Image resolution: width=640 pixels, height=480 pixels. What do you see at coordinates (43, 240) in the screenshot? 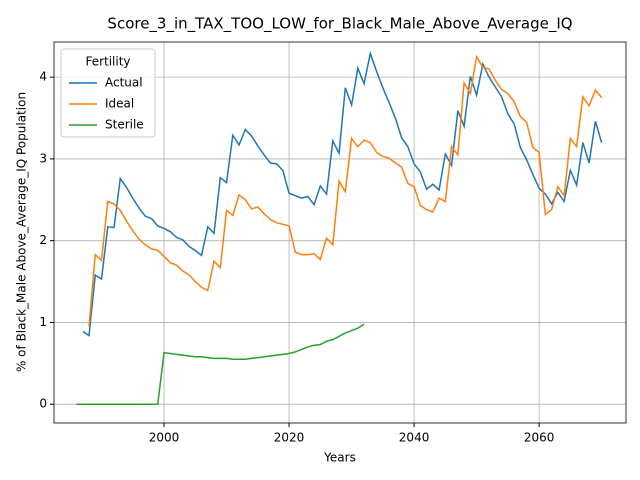
I see `y-tick-label: 2` at bounding box center [43, 240].